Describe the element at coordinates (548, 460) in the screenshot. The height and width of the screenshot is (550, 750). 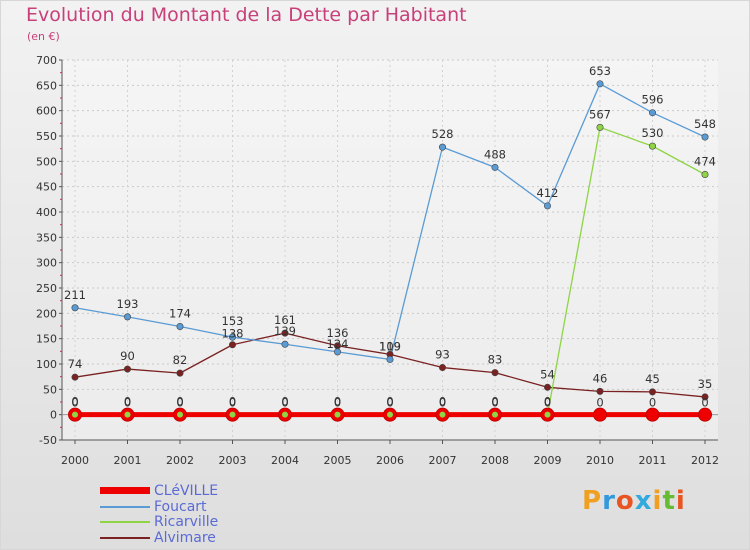
I see `x-tick-label: 2009` at that location.